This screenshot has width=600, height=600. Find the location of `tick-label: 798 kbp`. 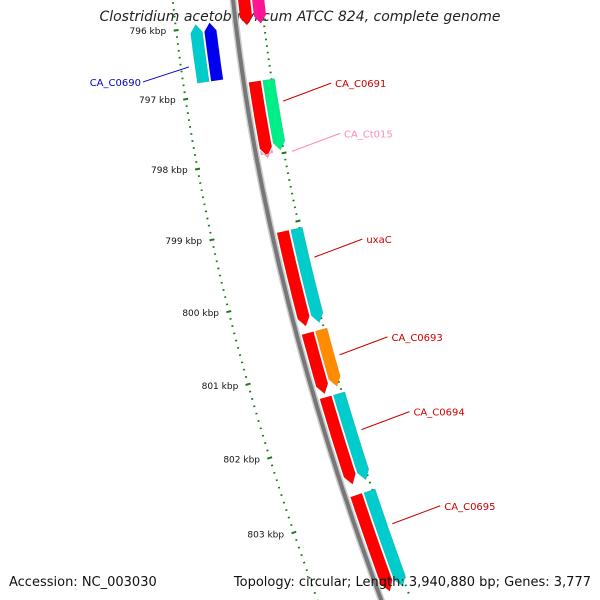

tick-label: 798 kbp is located at coordinates (169, 171).